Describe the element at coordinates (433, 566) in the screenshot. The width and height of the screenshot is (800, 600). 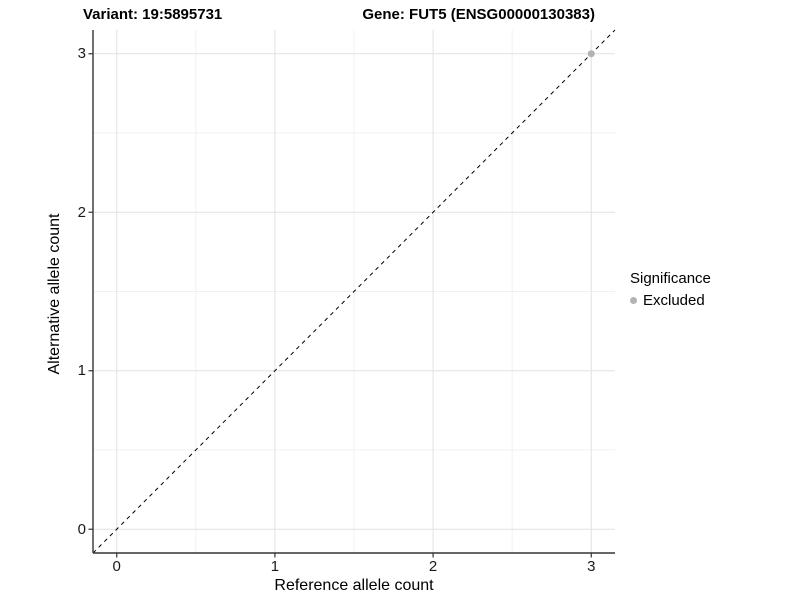
I see `x-tick-label: 2` at that location.